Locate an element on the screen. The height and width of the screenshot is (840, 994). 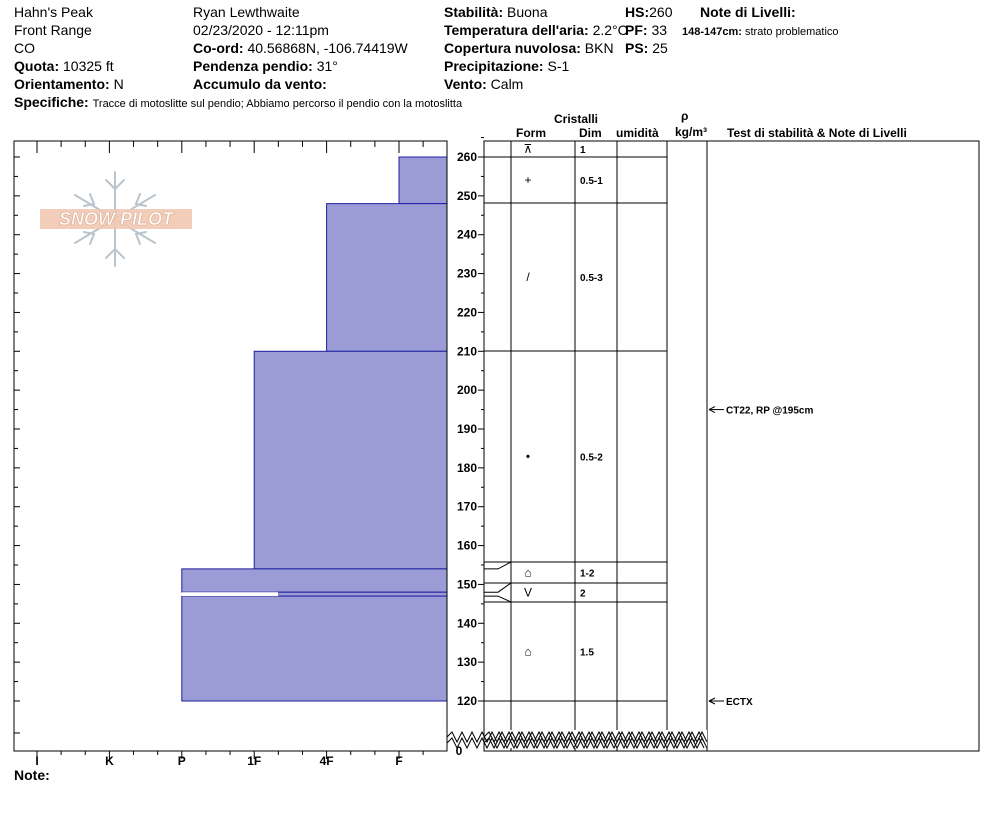
stability: Stabilità: Buona is located at coordinates (496, 12).